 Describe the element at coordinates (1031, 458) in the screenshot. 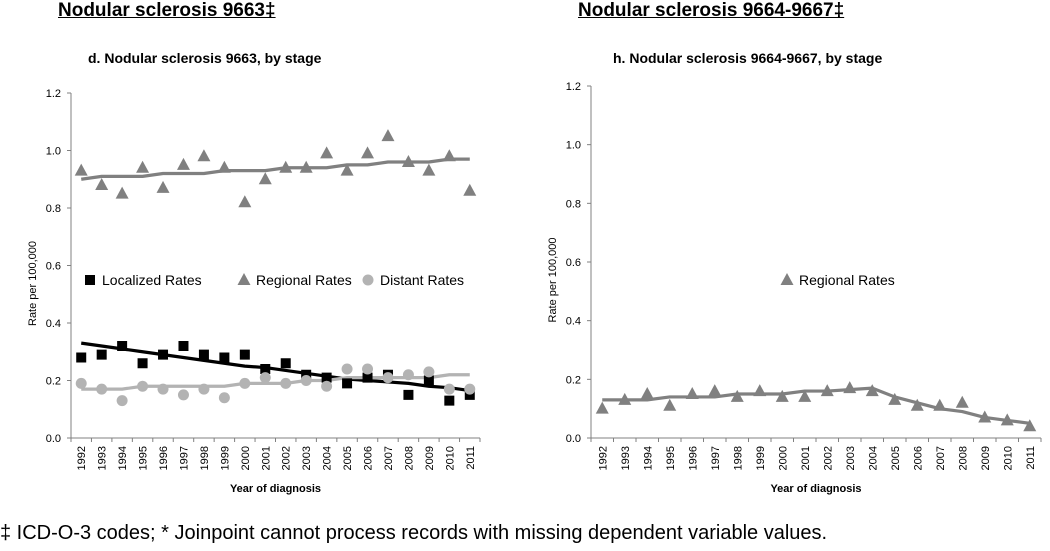

I see `x-tick-label: 2011` at that location.